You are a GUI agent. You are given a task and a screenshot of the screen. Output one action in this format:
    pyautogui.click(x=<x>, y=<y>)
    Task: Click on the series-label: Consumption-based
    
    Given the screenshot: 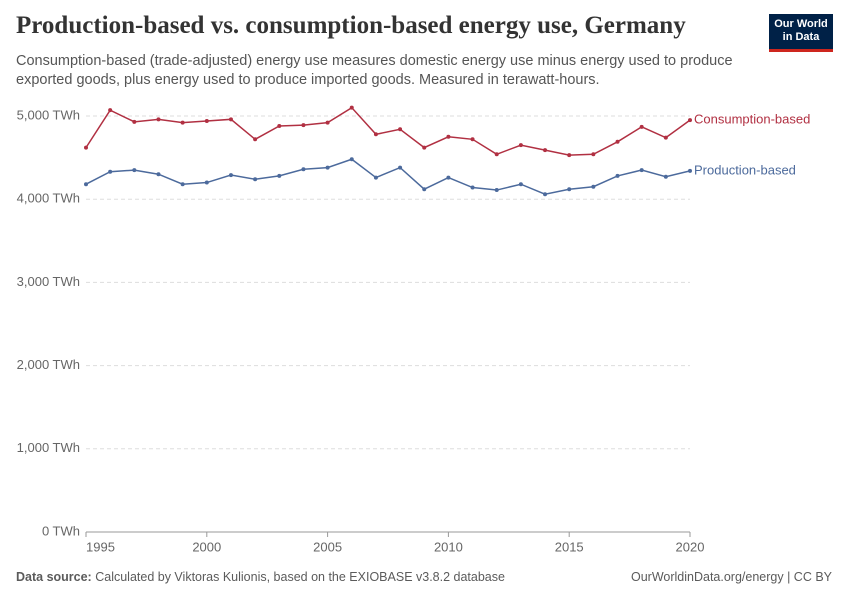 What is the action you would take?
    pyautogui.click(x=752, y=119)
    